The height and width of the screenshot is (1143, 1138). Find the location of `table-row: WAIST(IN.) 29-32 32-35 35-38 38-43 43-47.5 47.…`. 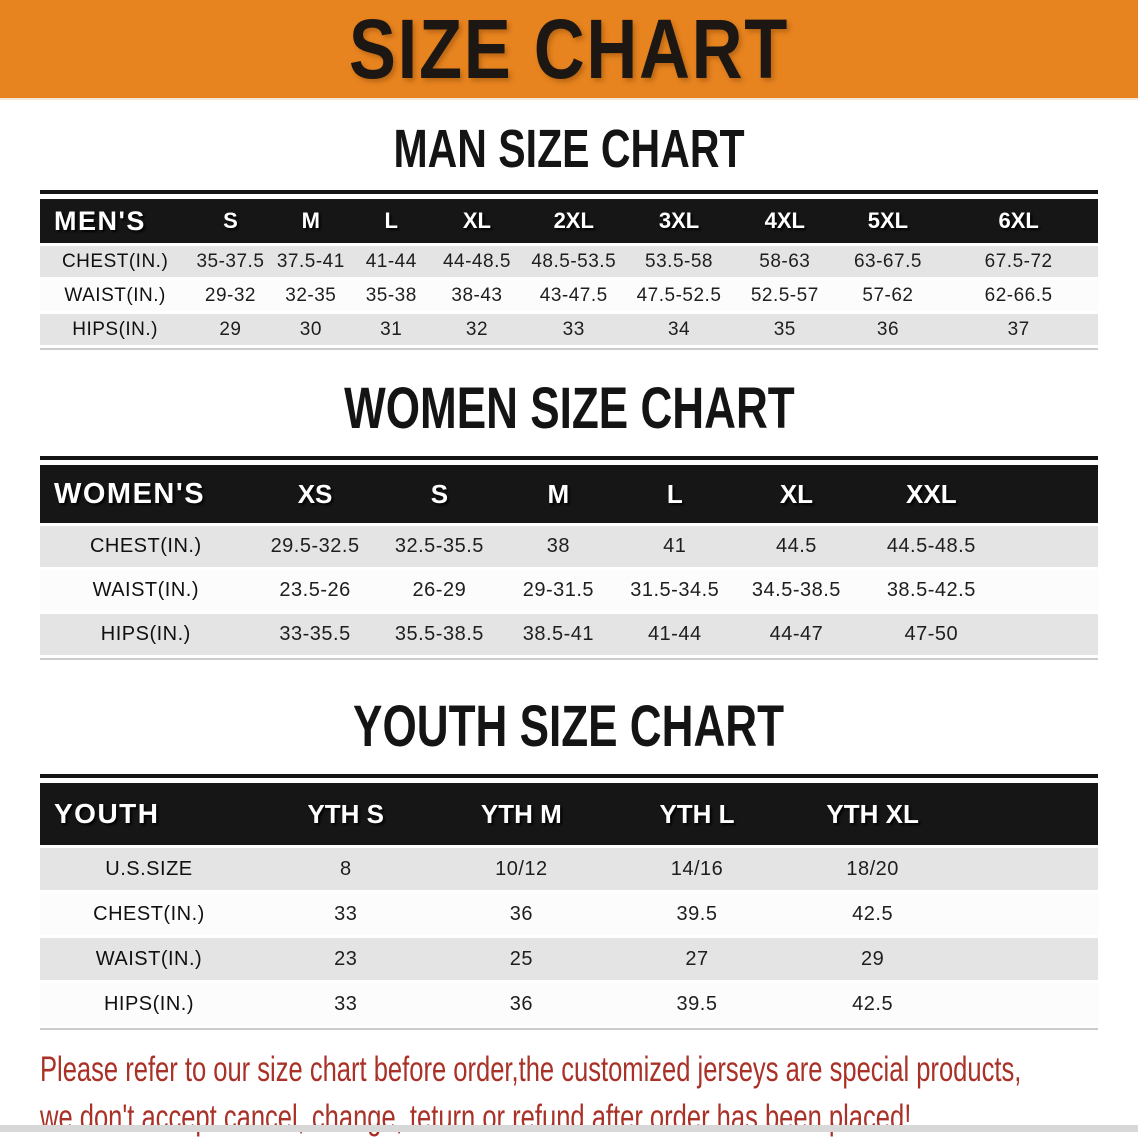

table-row: WAIST(IN.) 29-32 32-35 35-38 38-43 43-47.5 47.… is located at coordinates (569, 295).